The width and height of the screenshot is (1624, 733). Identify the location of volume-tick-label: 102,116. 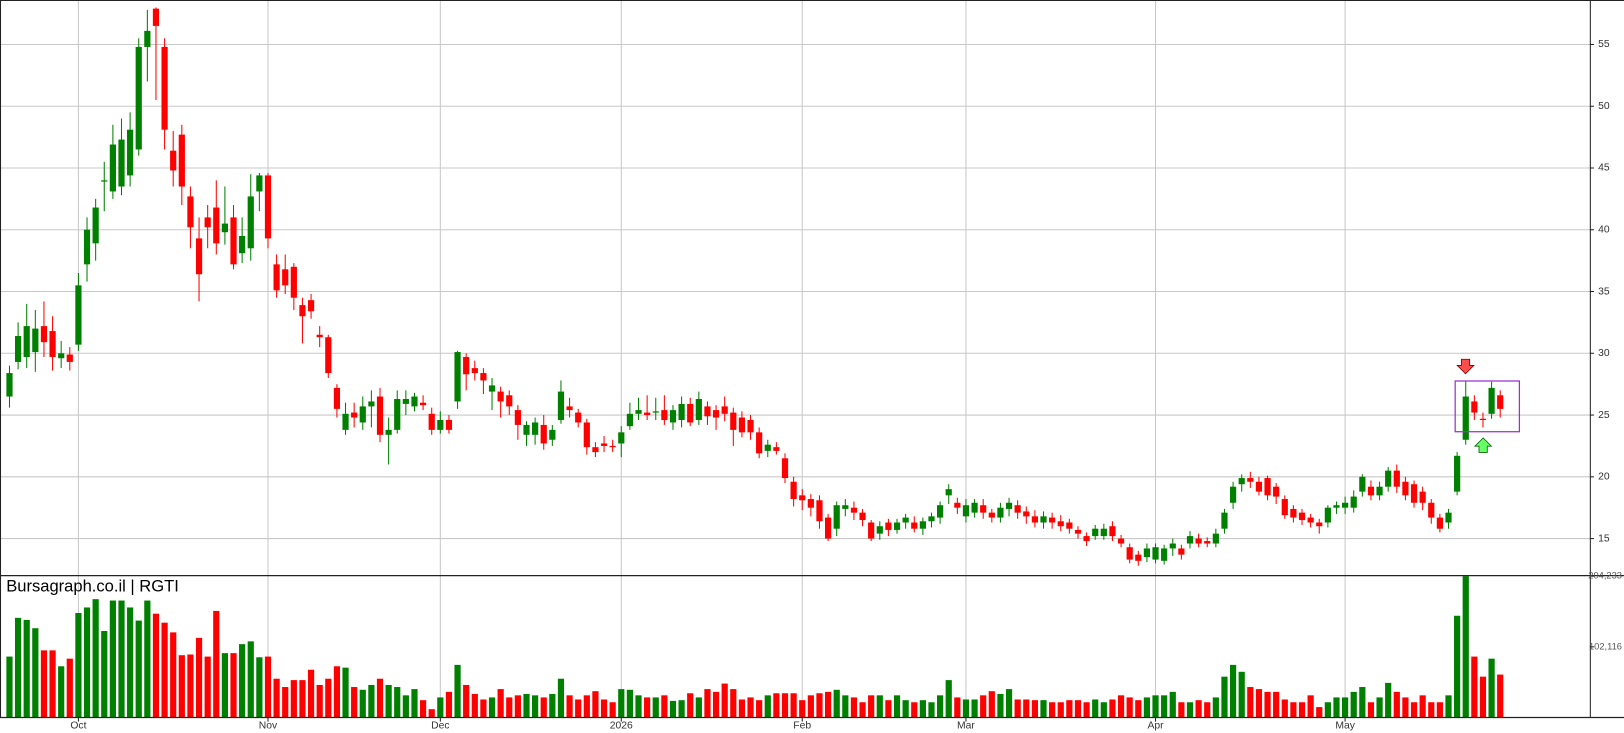
(1605, 646).